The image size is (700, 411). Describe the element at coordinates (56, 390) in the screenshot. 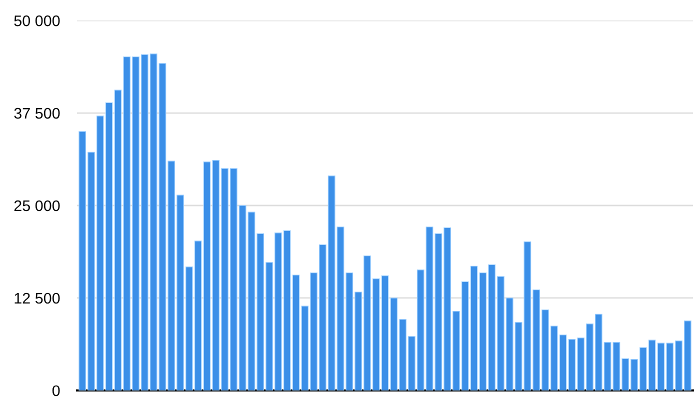

I see `y-tick-label: 0` at that location.